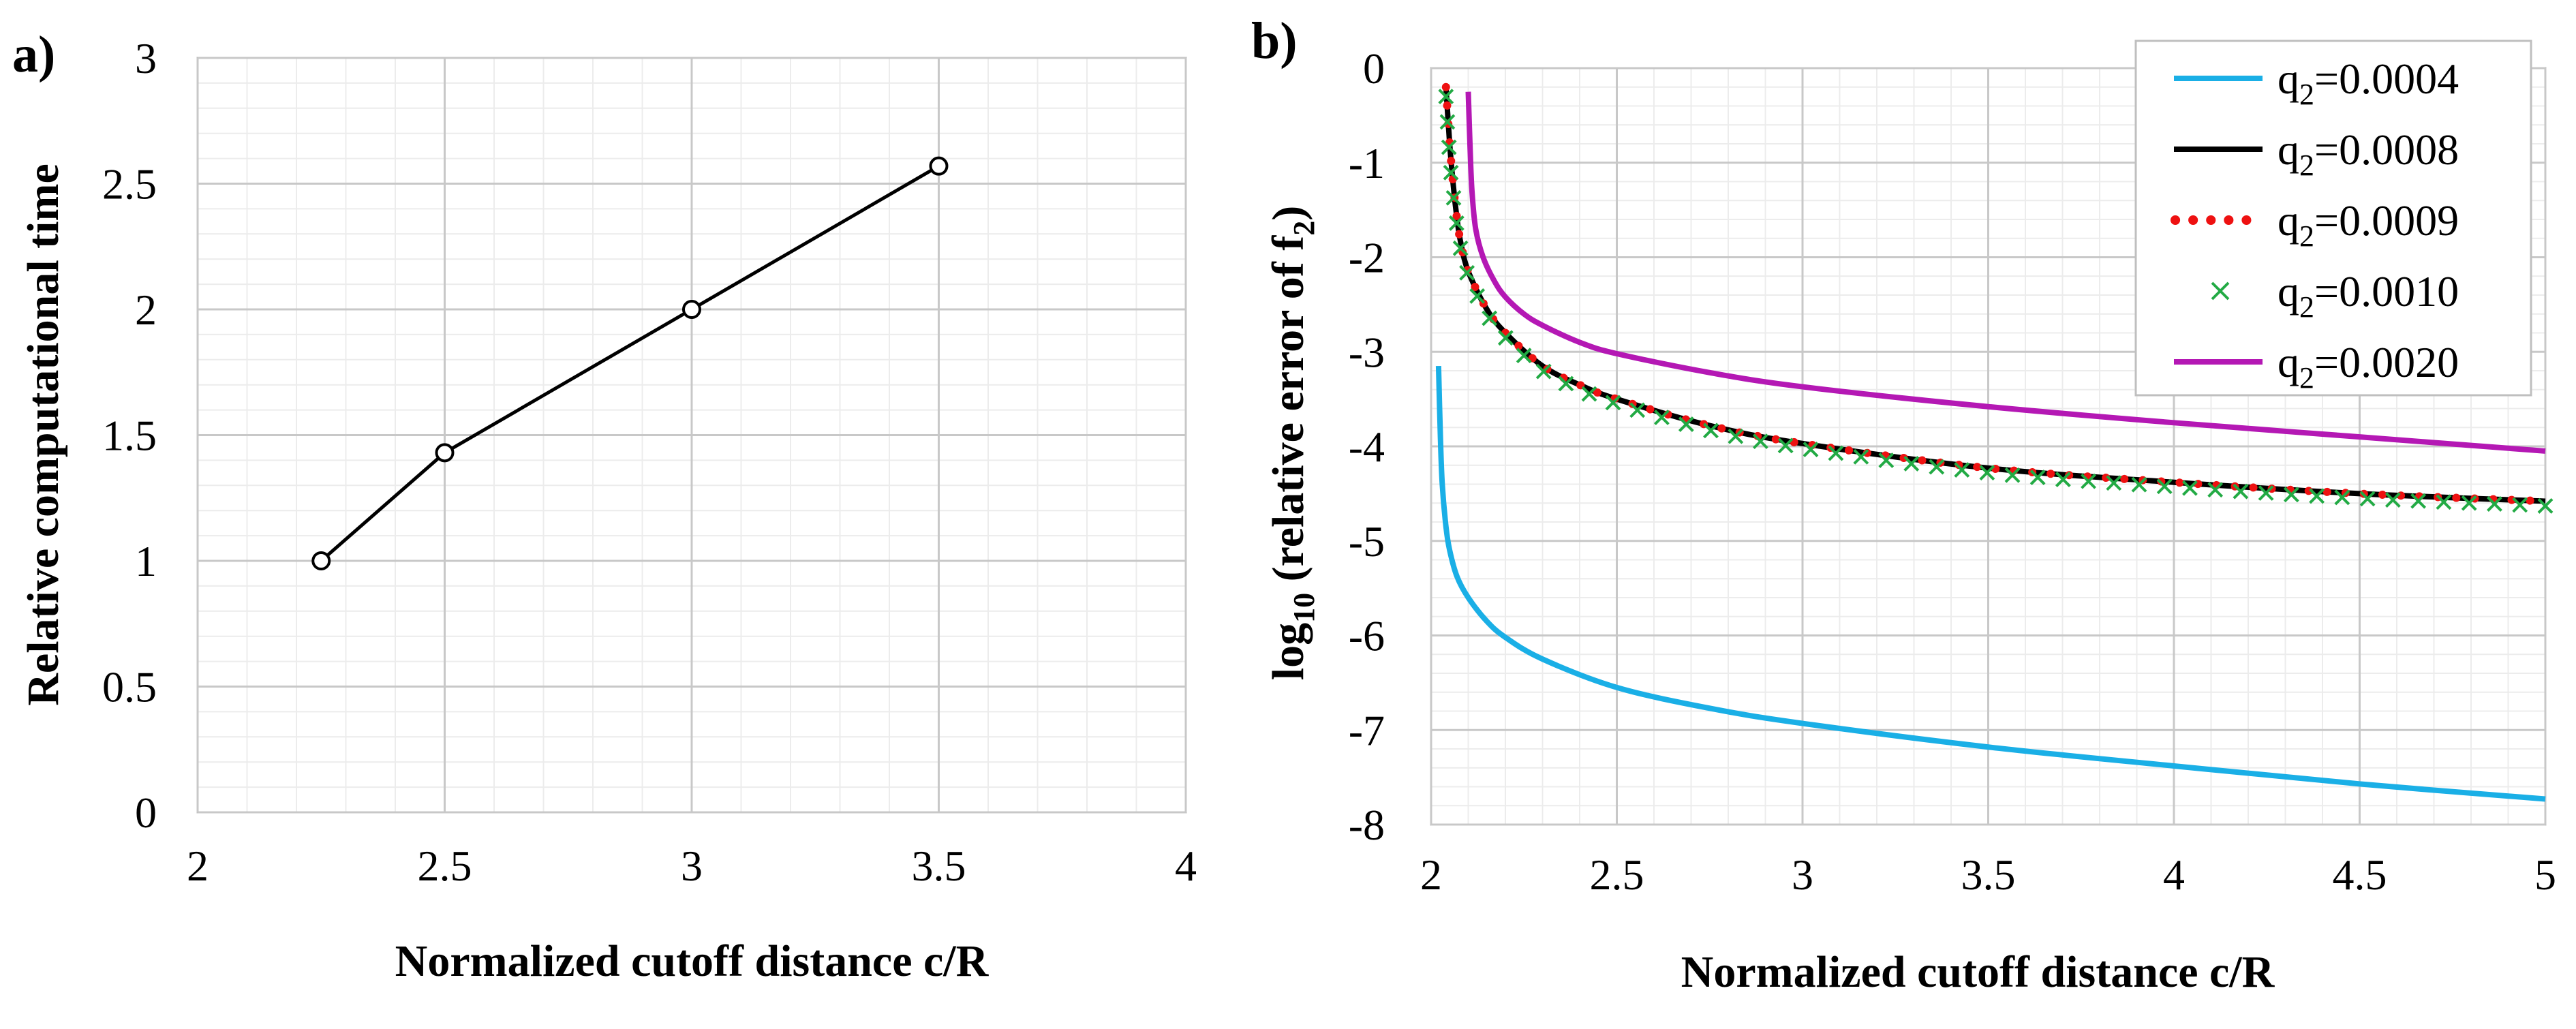 This screenshot has height=1029, width=2576. I want to click on panel-b-y-axis-title: log10 (relative error of f2), so click(1292, 443).